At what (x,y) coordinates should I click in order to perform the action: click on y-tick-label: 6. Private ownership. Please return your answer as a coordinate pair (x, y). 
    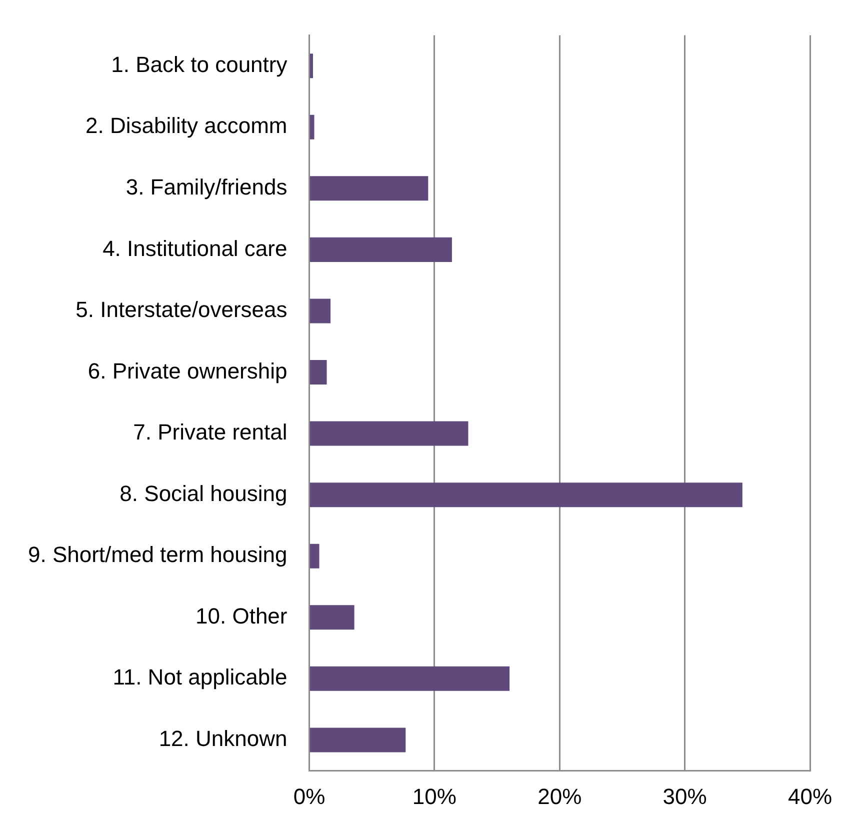
    Looking at the image, I should click on (188, 371).